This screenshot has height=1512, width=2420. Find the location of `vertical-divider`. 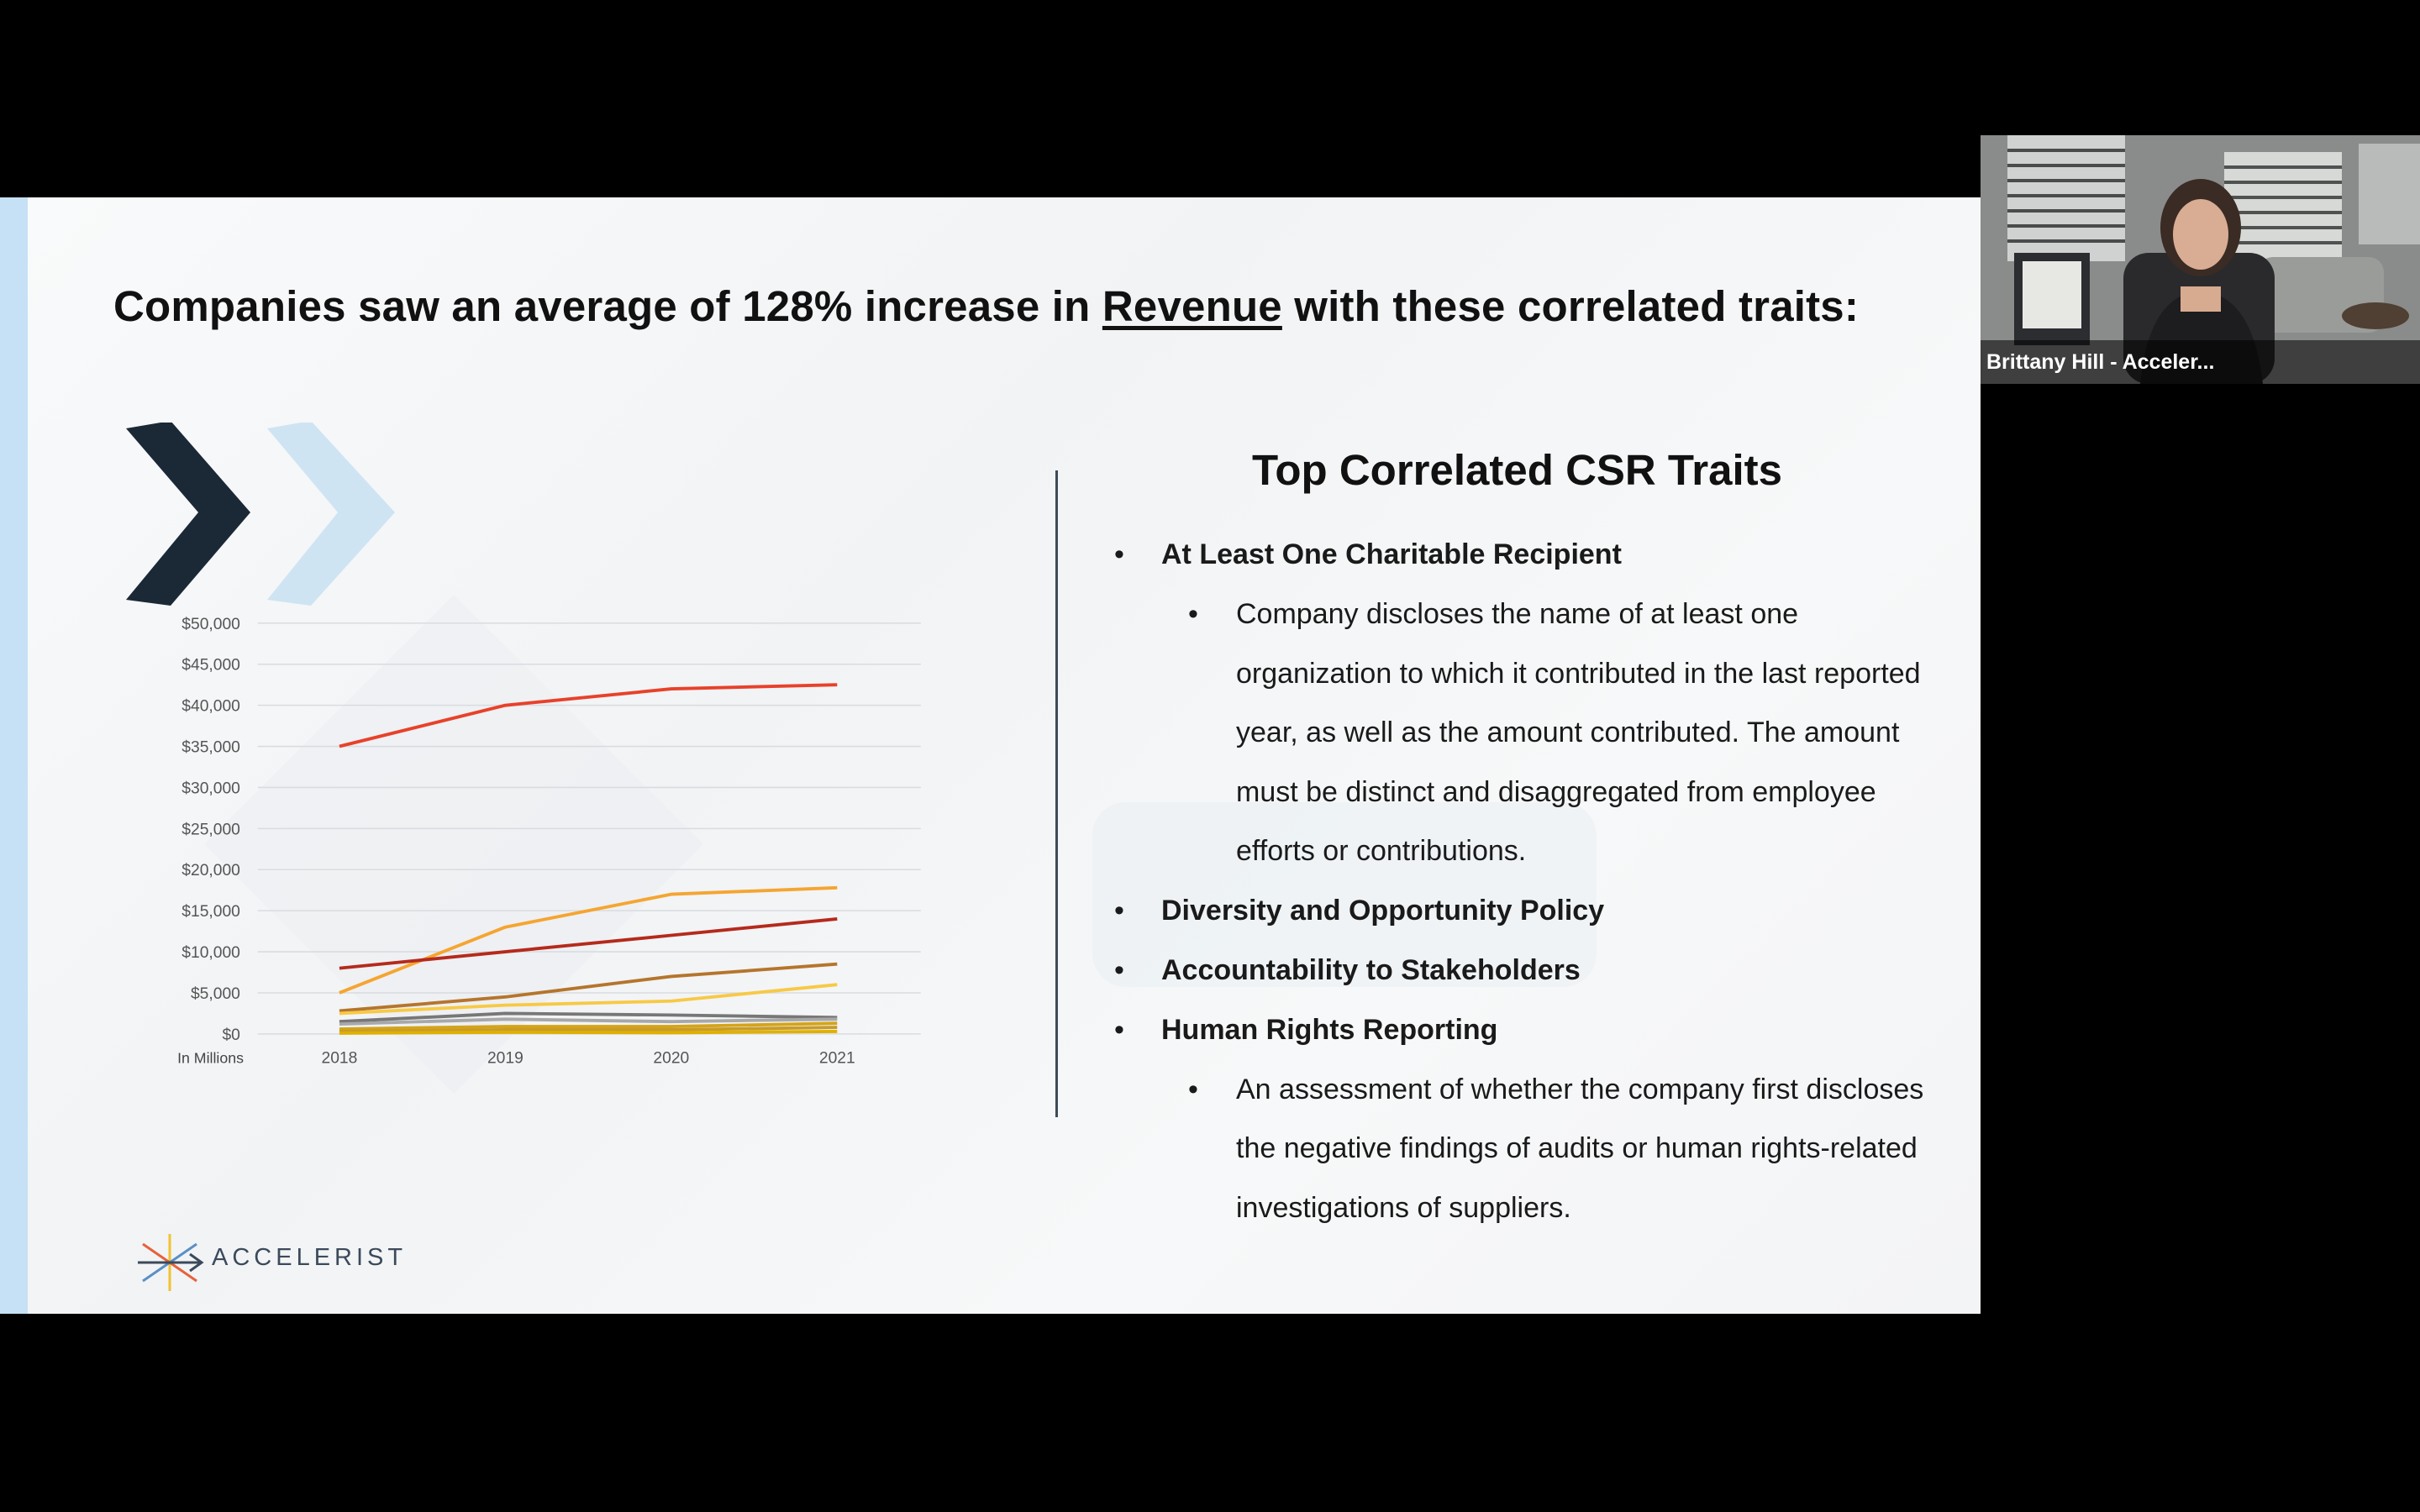

vertical-divider is located at coordinates (1056, 793).